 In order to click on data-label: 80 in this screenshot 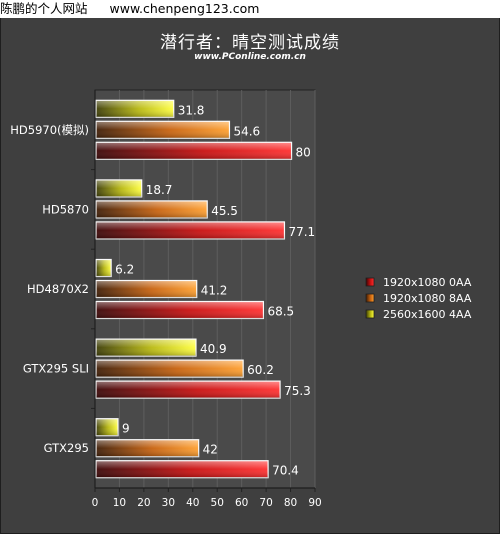, I will do `click(303, 152)`.